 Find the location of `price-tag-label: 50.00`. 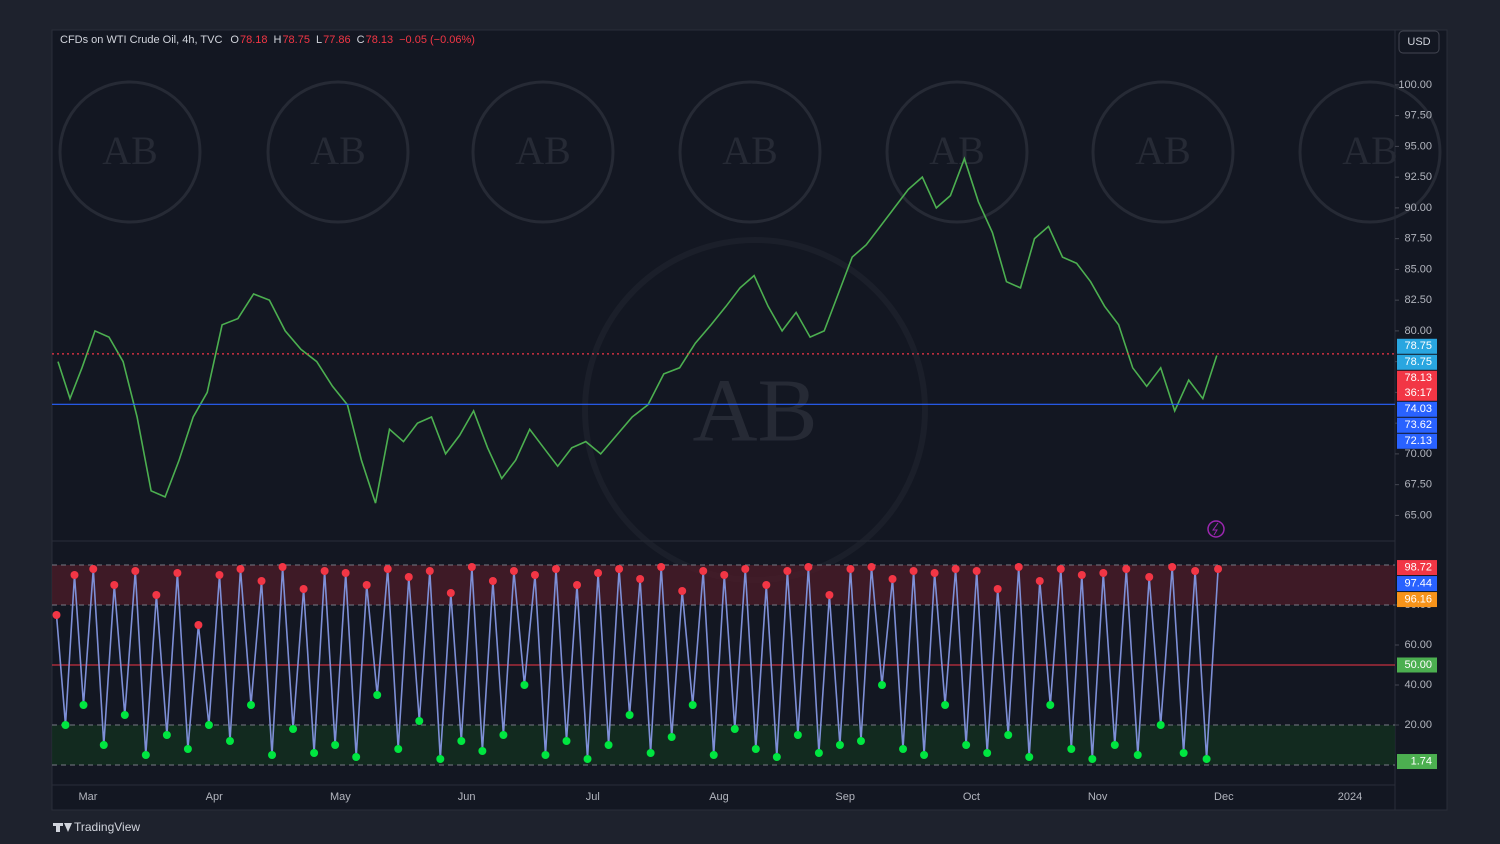

price-tag-label: 50.00 is located at coordinates (1418, 665).